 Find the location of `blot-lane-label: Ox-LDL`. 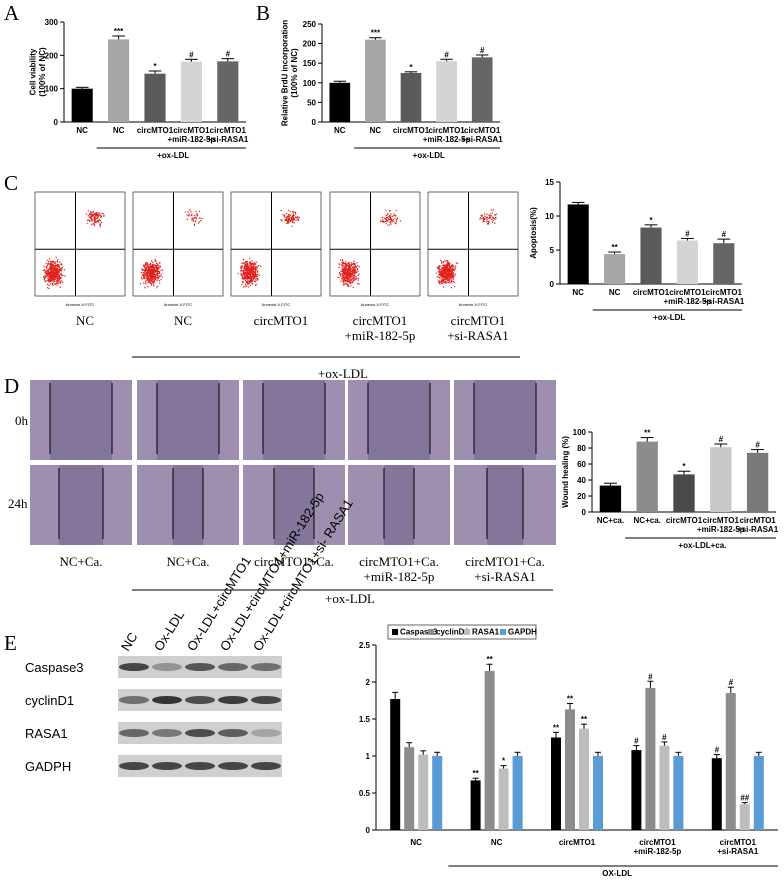

blot-lane-label: Ox-LDL is located at coordinates (169, 631).